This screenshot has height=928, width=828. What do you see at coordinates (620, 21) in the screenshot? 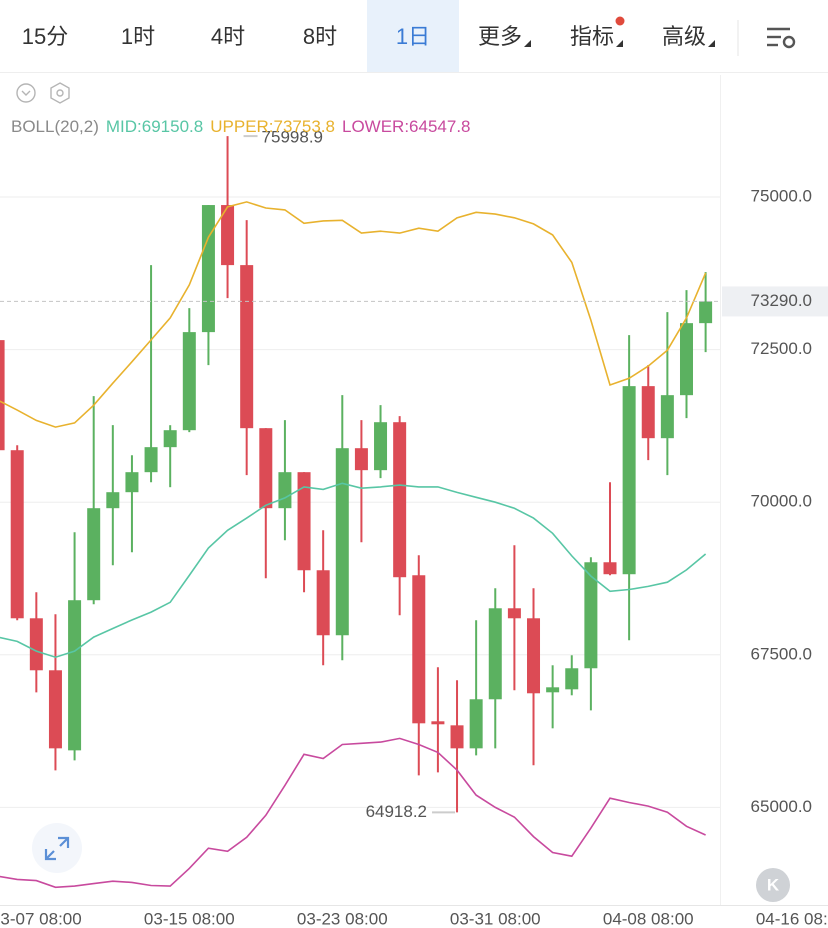
I see `badge-dot` at bounding box center [620, 21].